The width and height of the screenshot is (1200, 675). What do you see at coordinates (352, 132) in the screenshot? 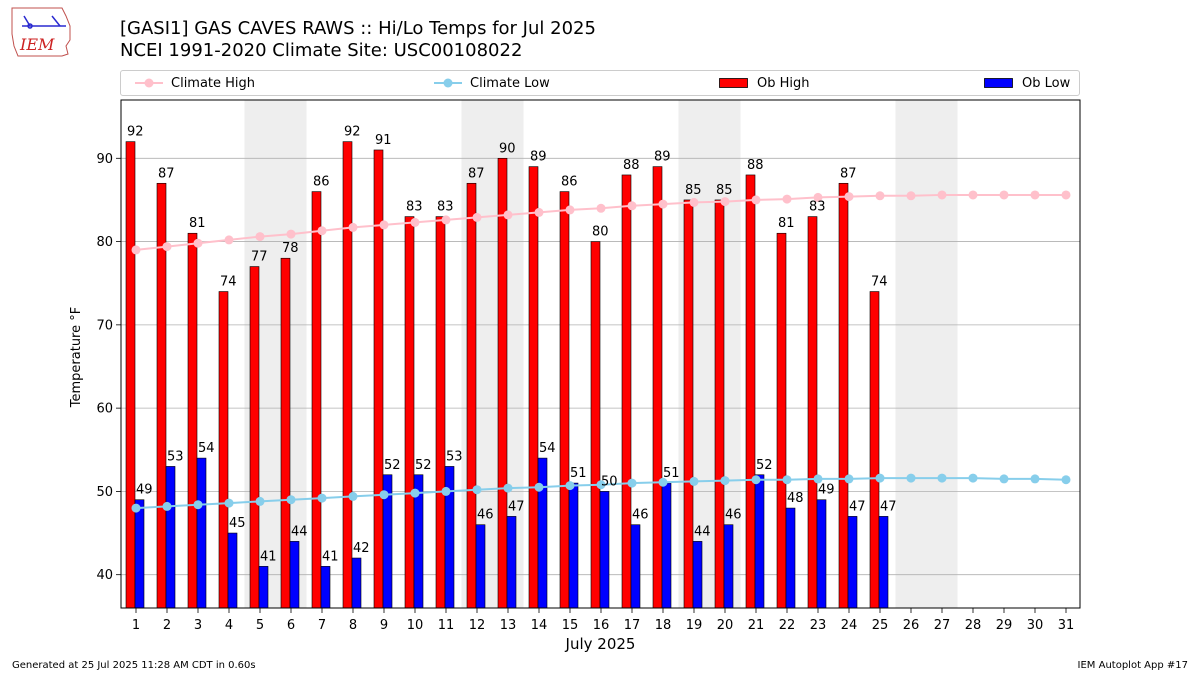
I see `ob-high-label: 92` at bounding box center [352, 132].